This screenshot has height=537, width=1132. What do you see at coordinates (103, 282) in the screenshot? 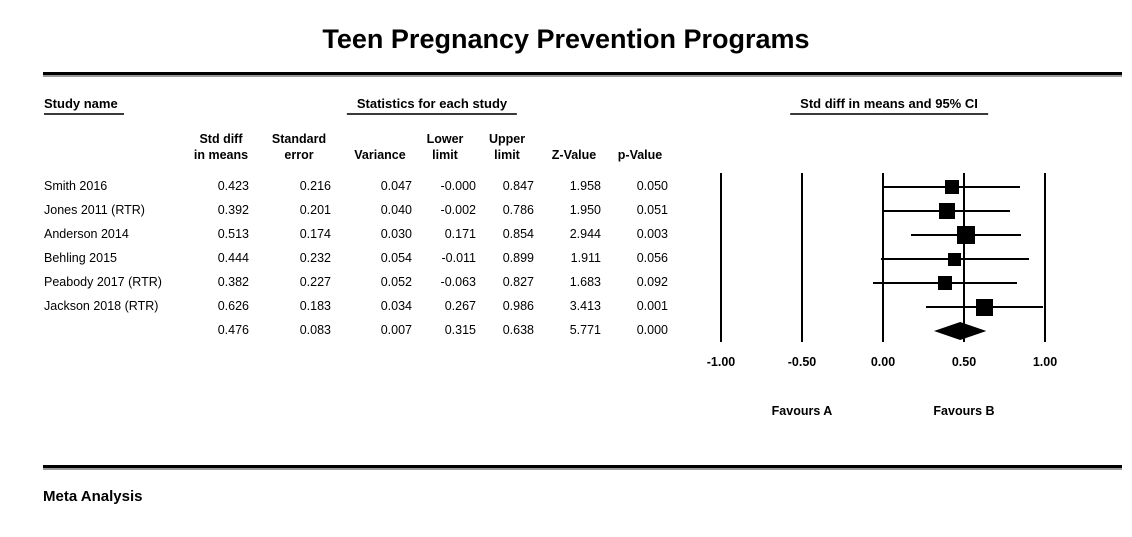
I see `study-name: Peabody 2017 (RTR)` at bounding box center [103, 282].